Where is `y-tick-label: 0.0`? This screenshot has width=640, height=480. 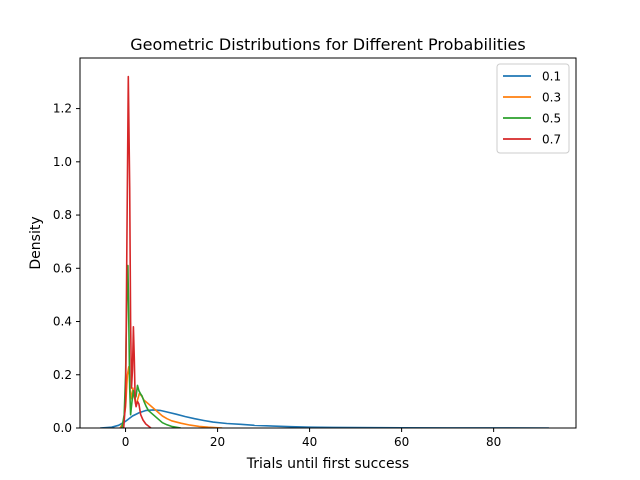 y-tick-label: 0.0 is located at coordinates (62, 428).